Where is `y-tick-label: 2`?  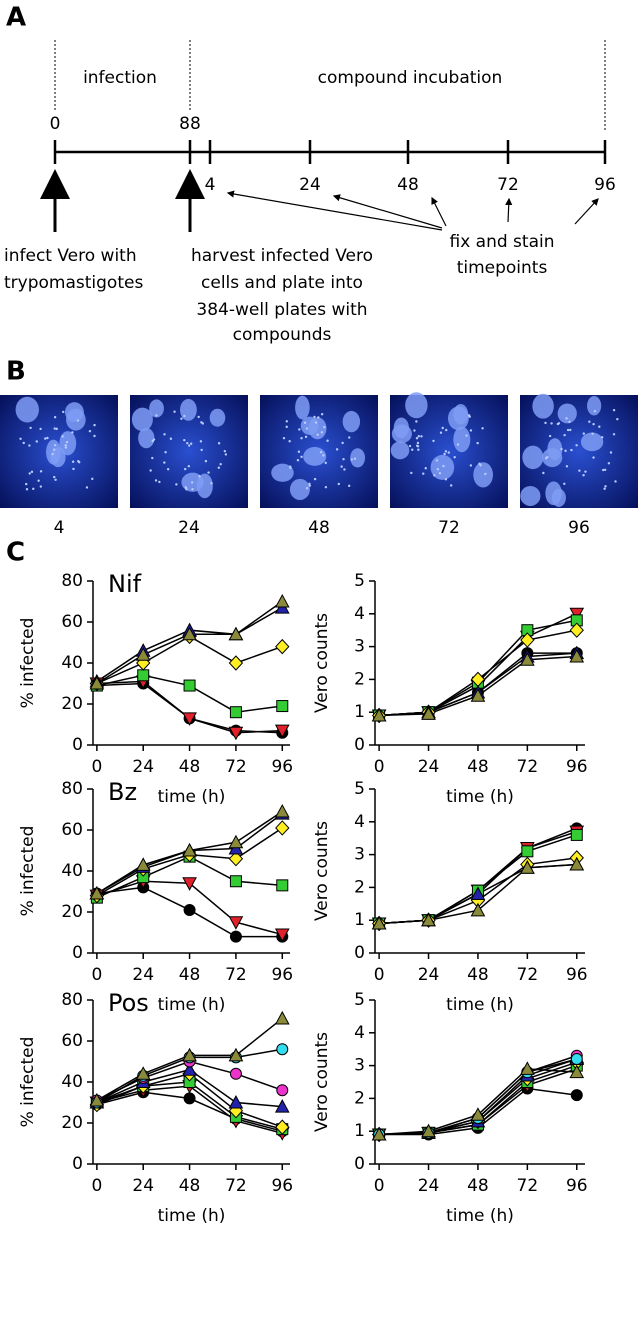 y-tick-label: 2 is located at coordinates (359, 1098).